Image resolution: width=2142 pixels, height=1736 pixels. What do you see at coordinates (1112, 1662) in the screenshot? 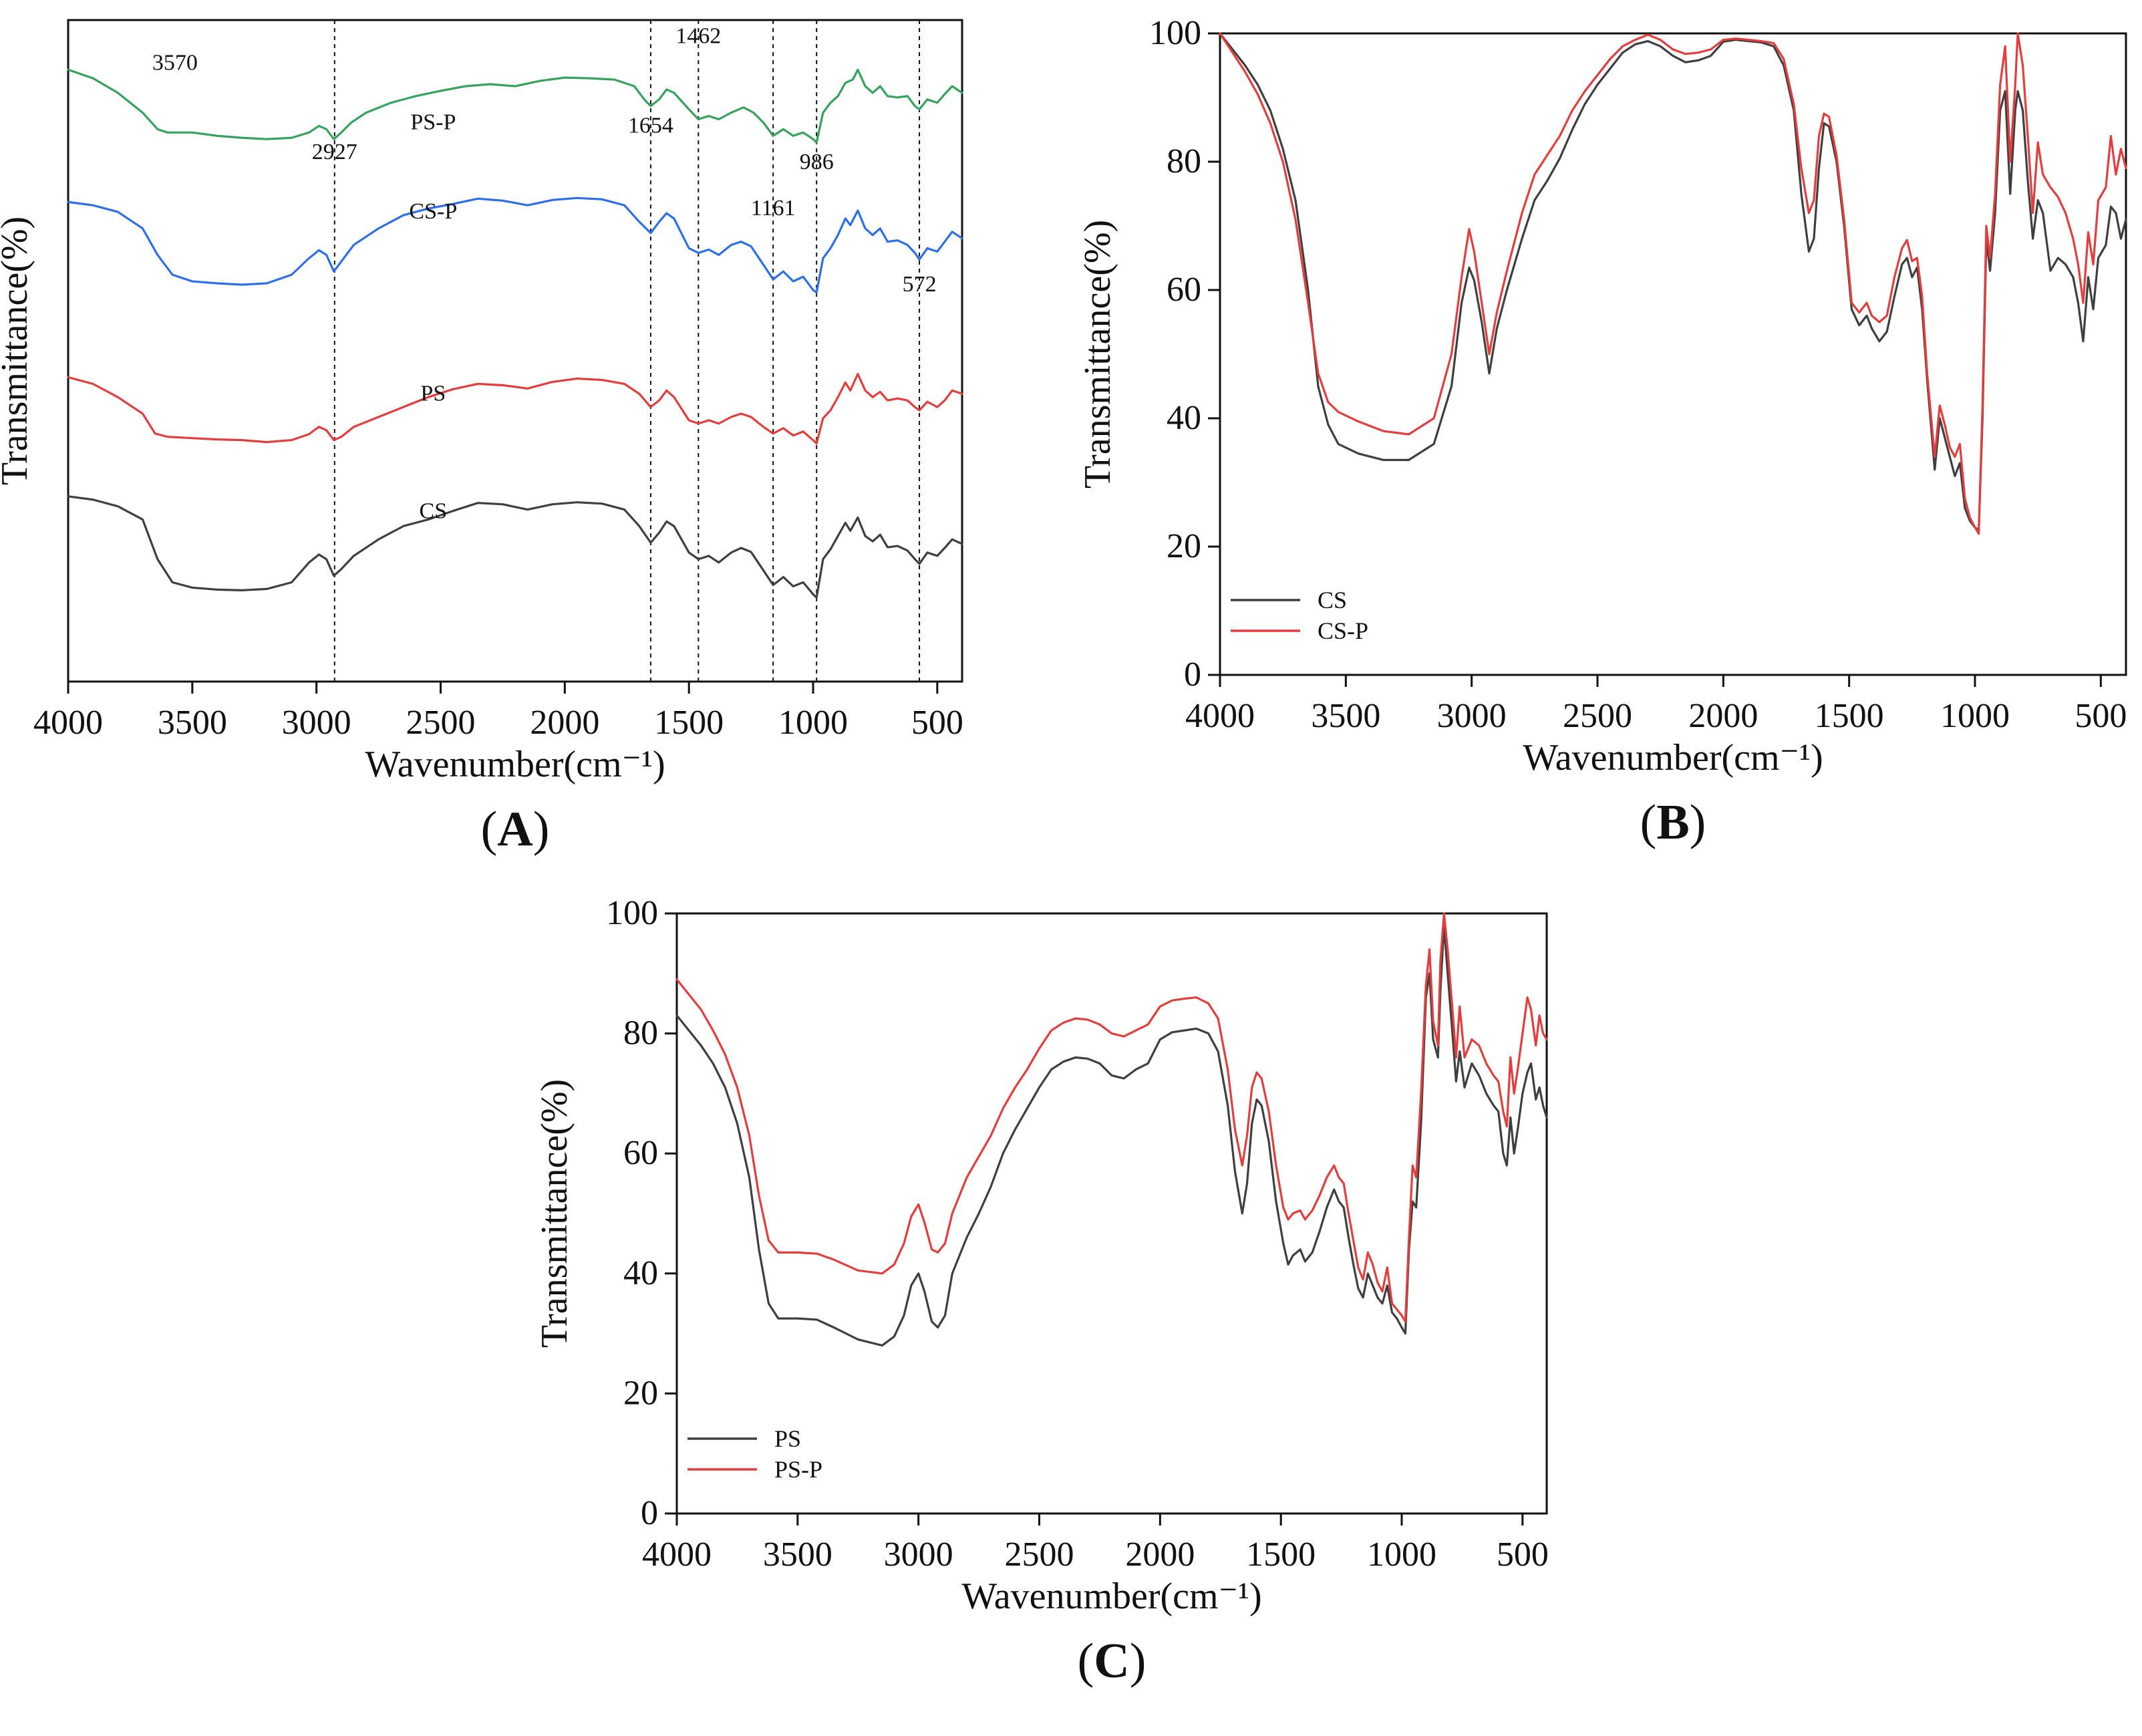
I see `panel-label-c: (C)` at bounding box center [1112, 1662].